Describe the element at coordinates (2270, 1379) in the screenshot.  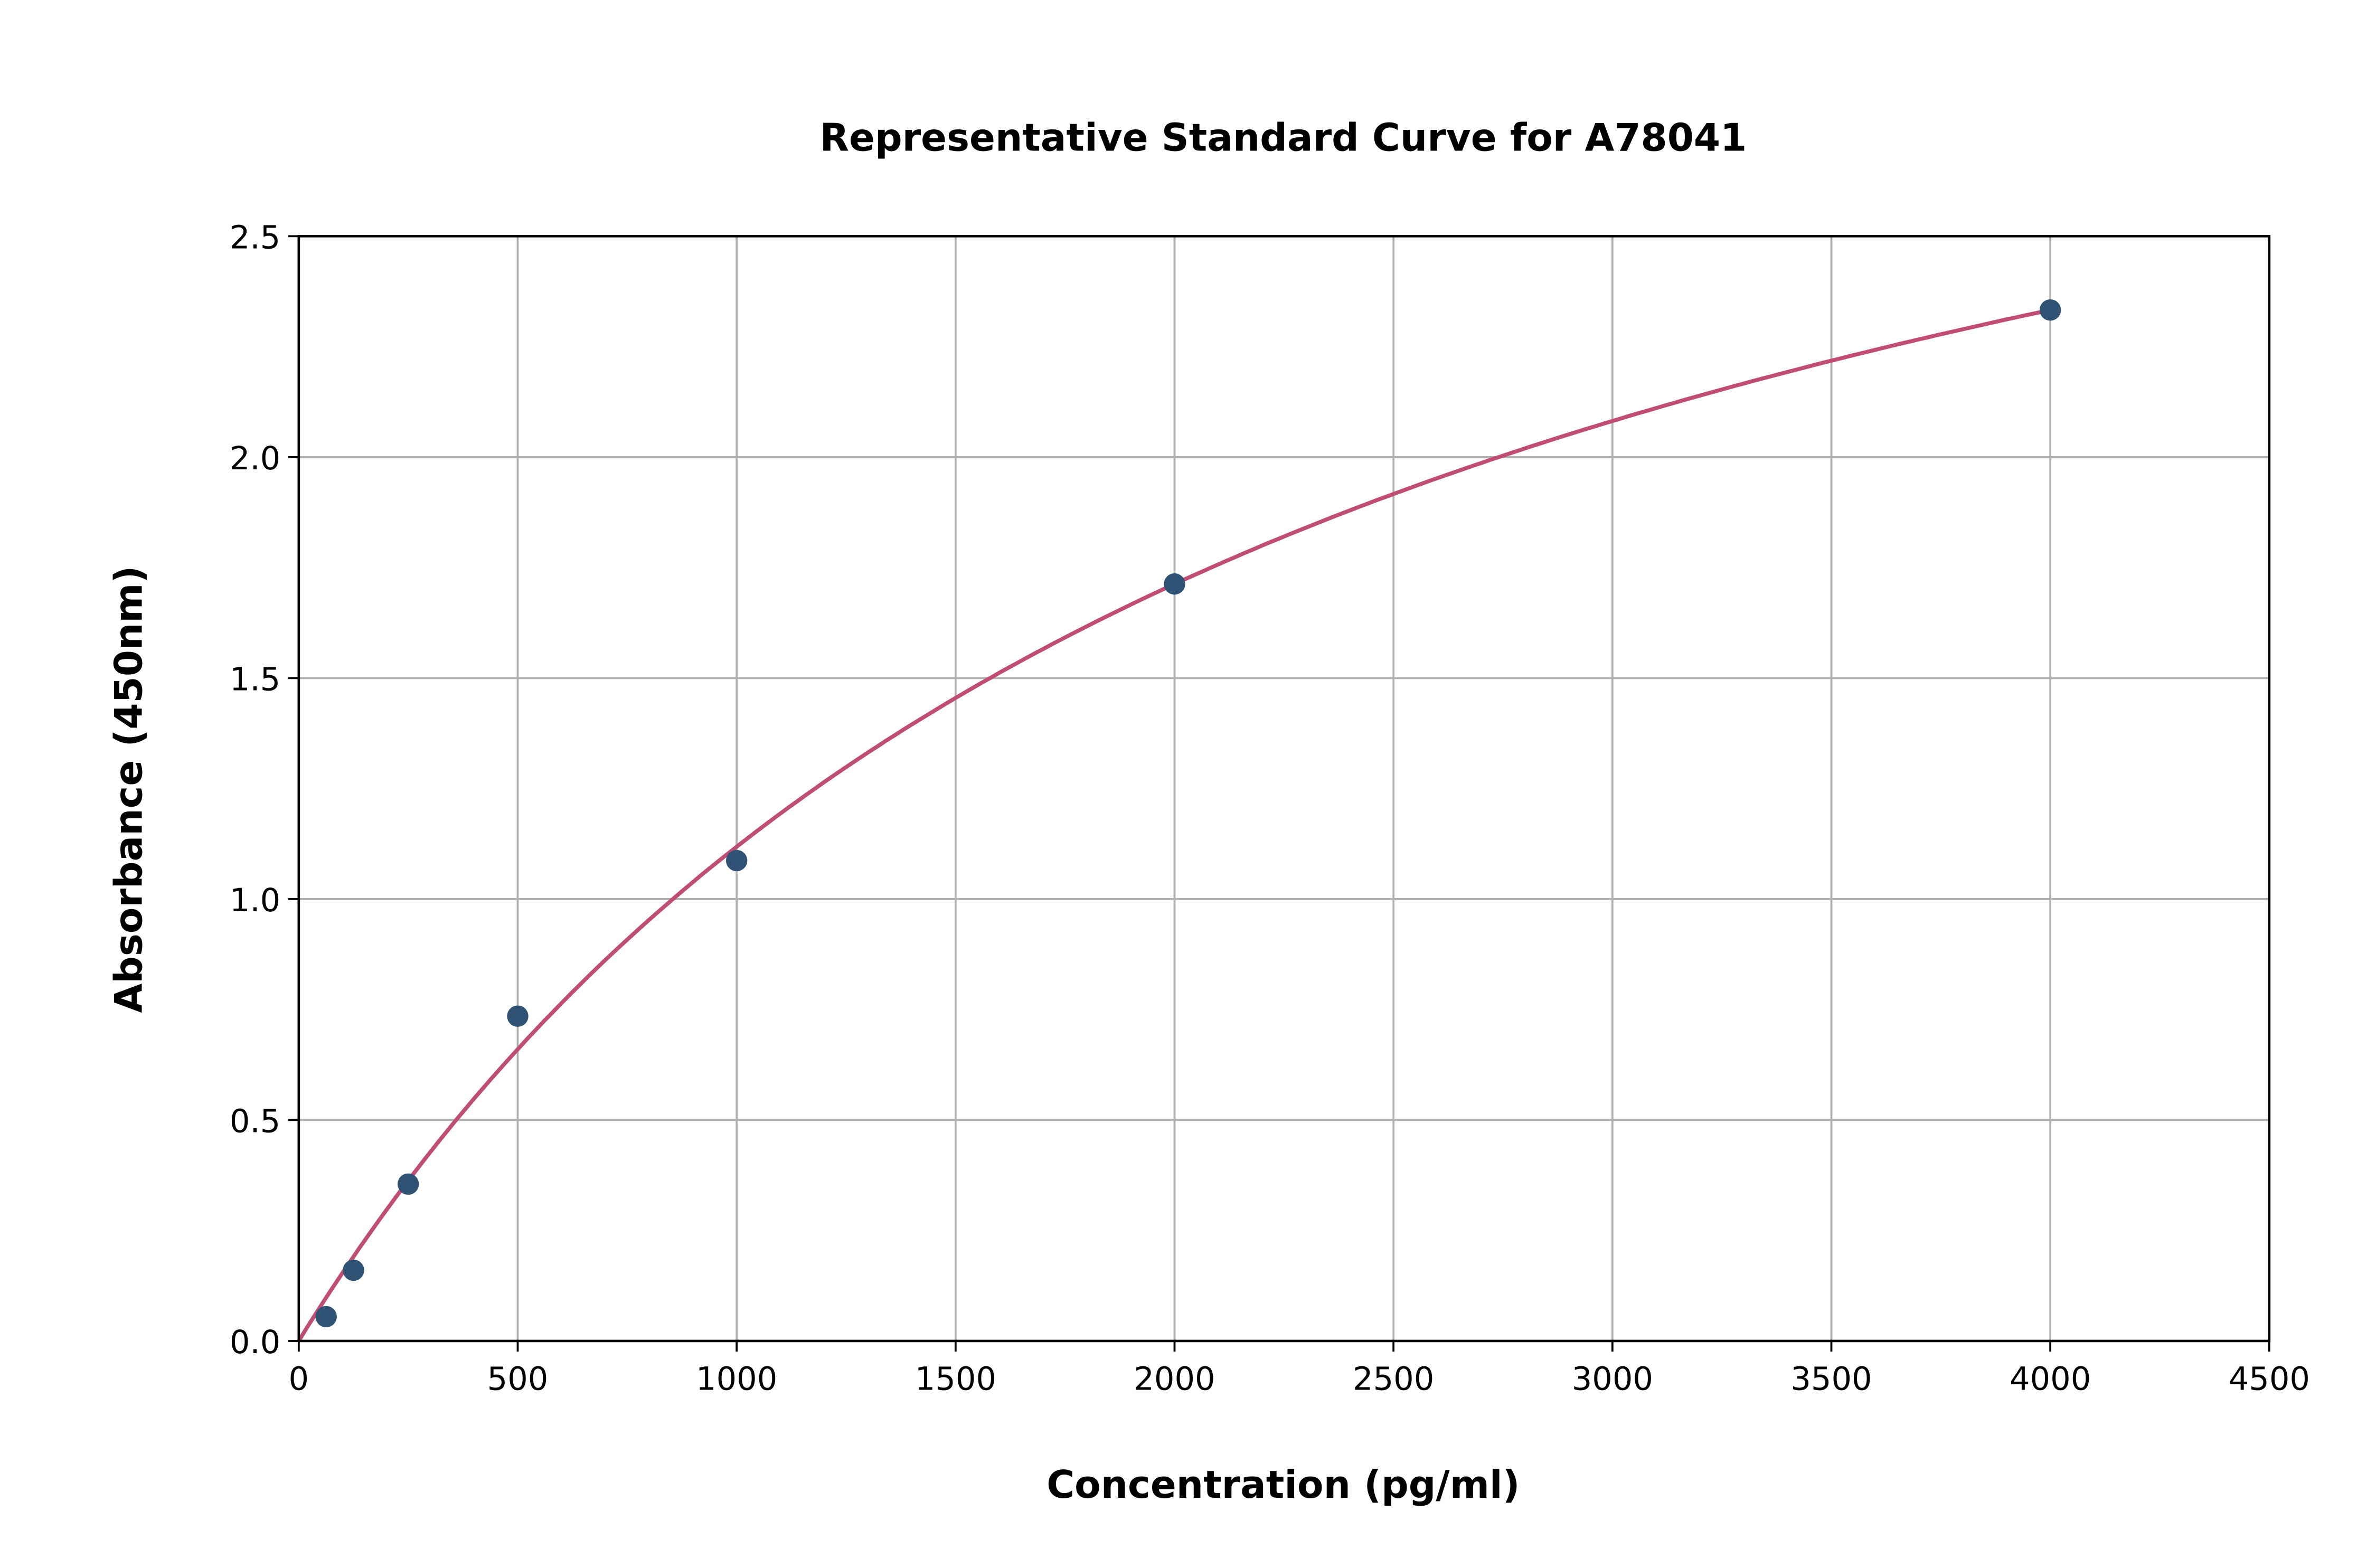
I see `x-tick-label: 4500` at that location.